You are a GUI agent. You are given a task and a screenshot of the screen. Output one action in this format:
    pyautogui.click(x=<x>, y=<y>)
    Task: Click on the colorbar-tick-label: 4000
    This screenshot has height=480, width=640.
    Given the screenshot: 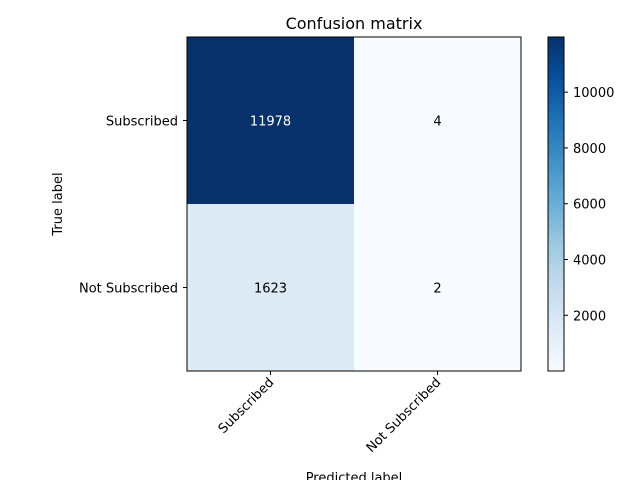 What is the action you would take?
    pyautogui.click(x=589, y=260)
    